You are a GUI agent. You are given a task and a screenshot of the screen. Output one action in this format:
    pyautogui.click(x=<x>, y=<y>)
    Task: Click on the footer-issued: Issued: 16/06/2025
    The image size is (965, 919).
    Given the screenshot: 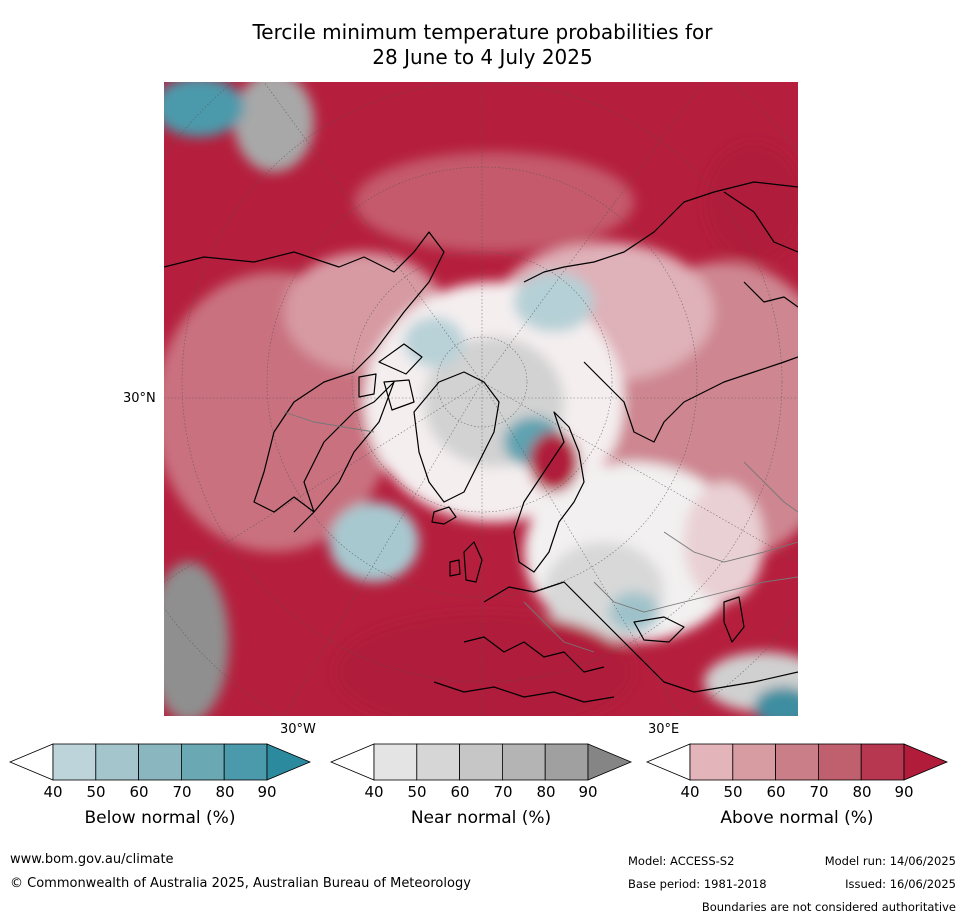 What is the action you would take?
    pyautogui.click(x=900, y=884)
    